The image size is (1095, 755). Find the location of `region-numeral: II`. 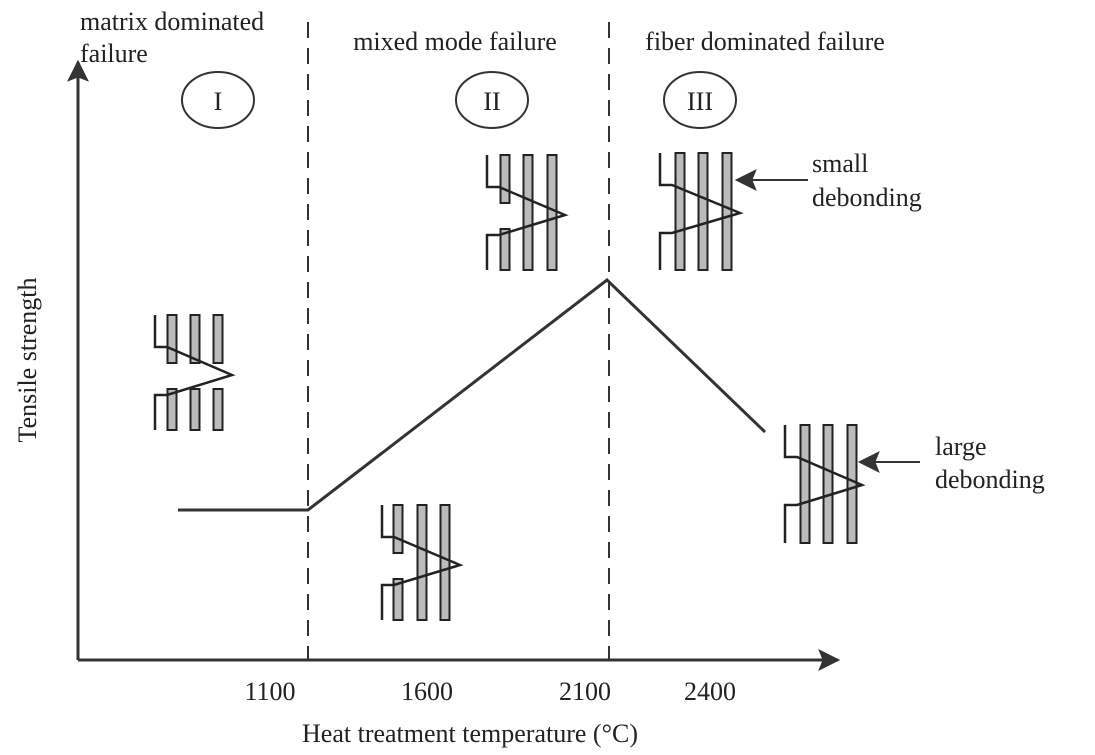

region-numeral: II is located at coordinates (491, 101).